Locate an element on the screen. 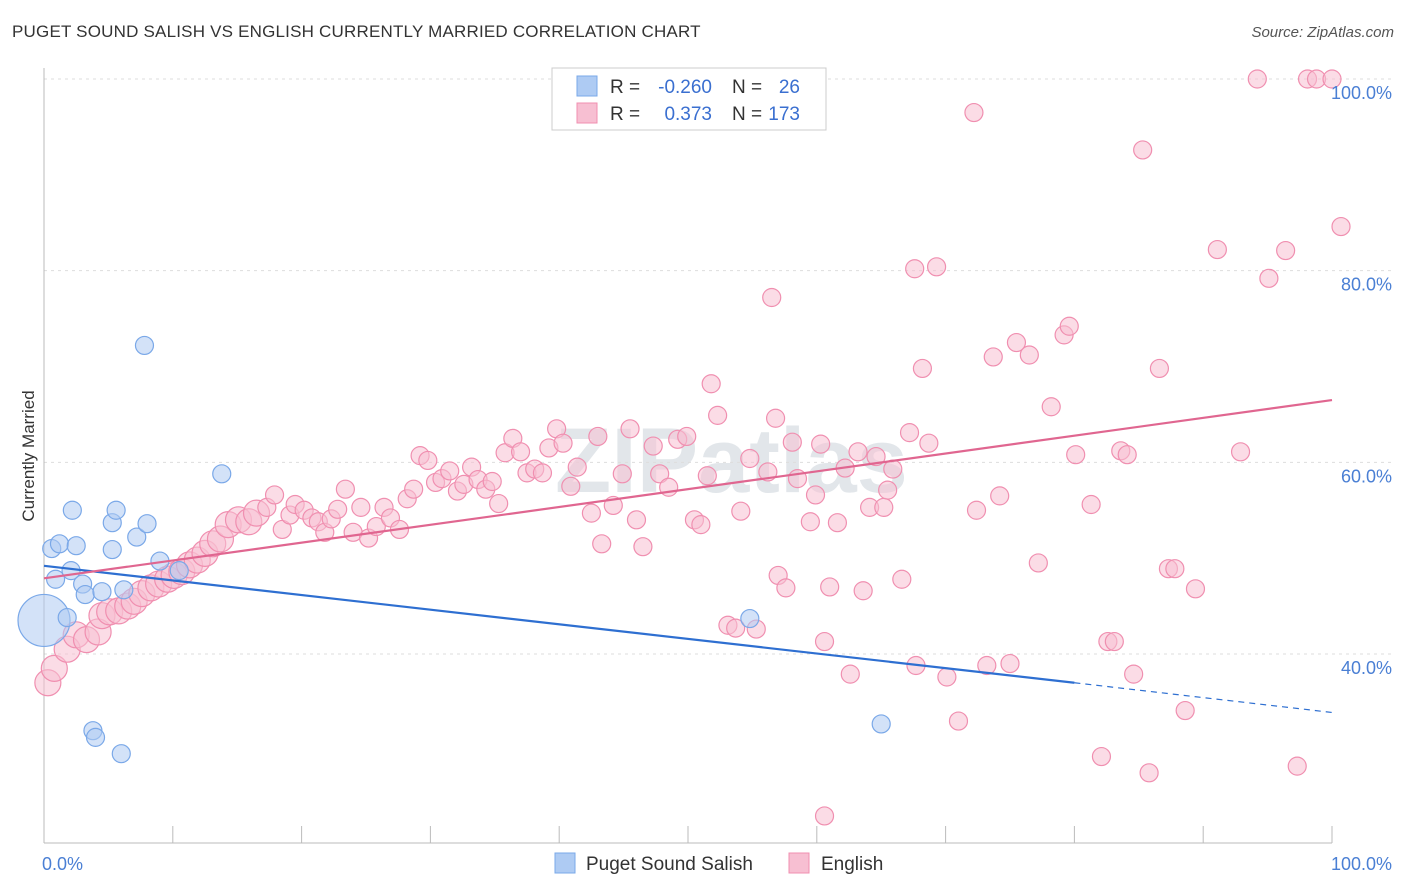 This screenshot has height=892, width=1406. legend-swatch-blue is located at coordinates (587, 86).